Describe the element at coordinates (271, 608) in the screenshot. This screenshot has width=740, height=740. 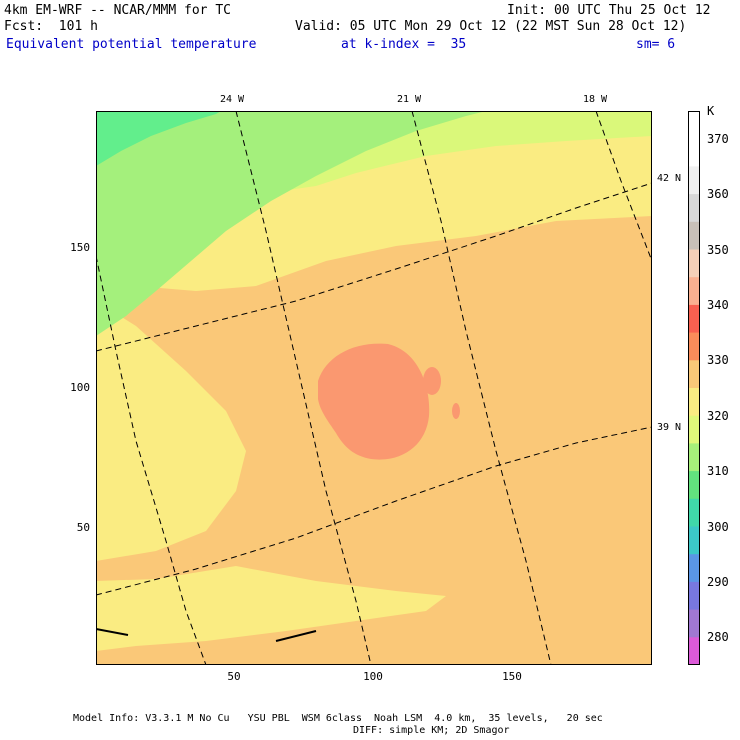
I see `region-yellow-southwest-lower` at that location.